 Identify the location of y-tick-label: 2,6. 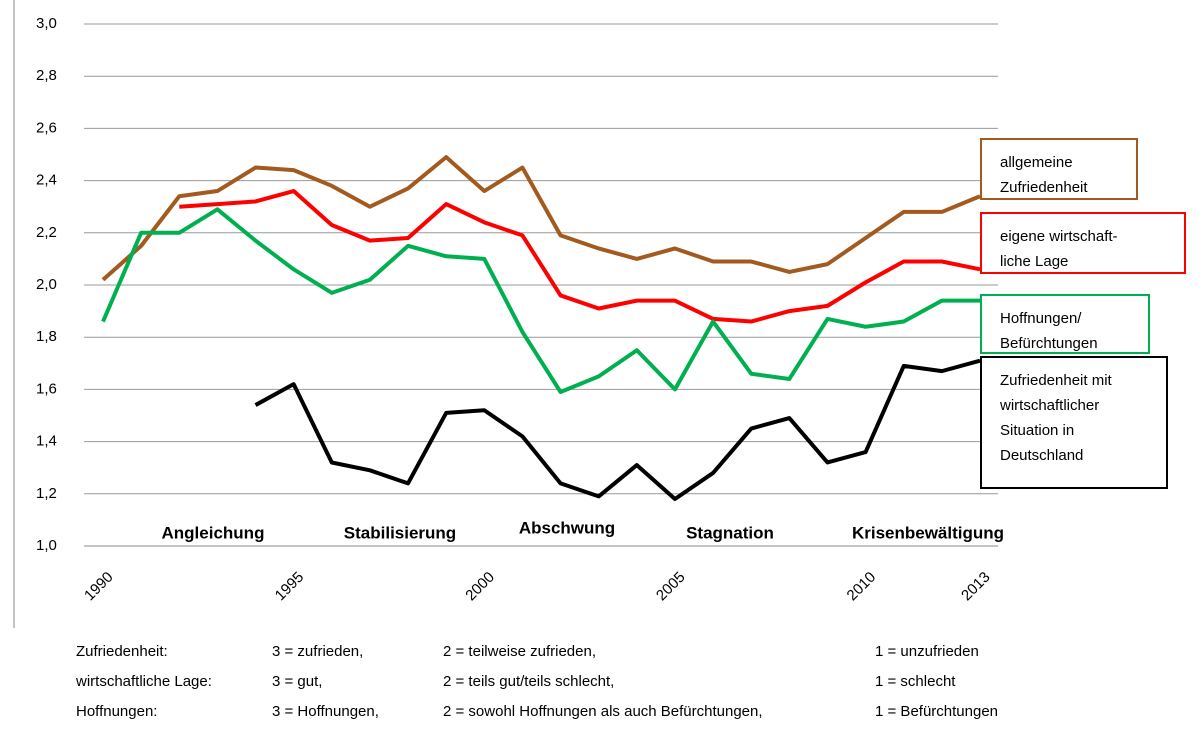
(46, 127).